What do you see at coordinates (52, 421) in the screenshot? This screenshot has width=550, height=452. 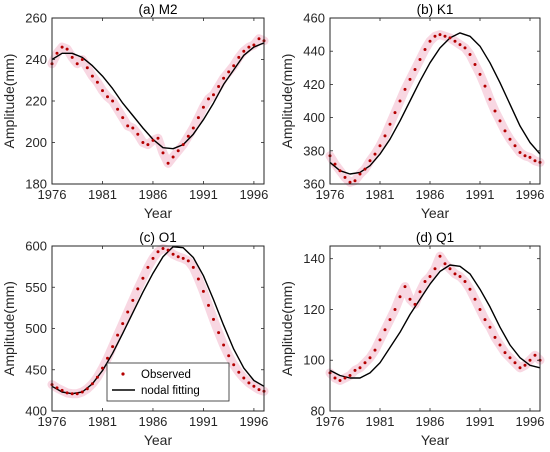 I see `x-tick-label: 1976` at bounding box center [52, 421].